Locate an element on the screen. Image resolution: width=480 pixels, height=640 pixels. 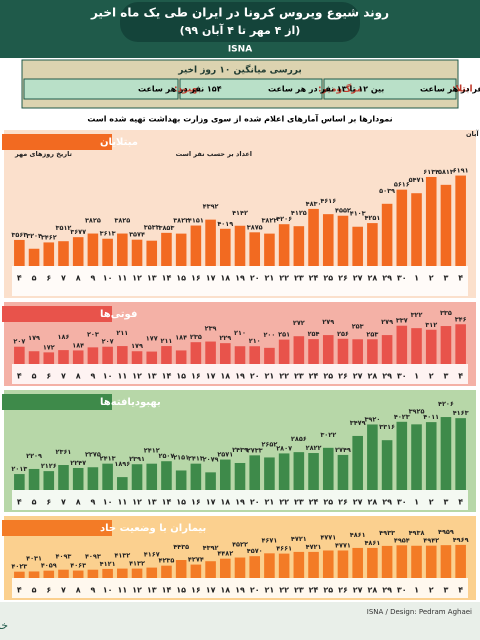
value-label: ۲۵۶ is located at coordinates (343, 334).